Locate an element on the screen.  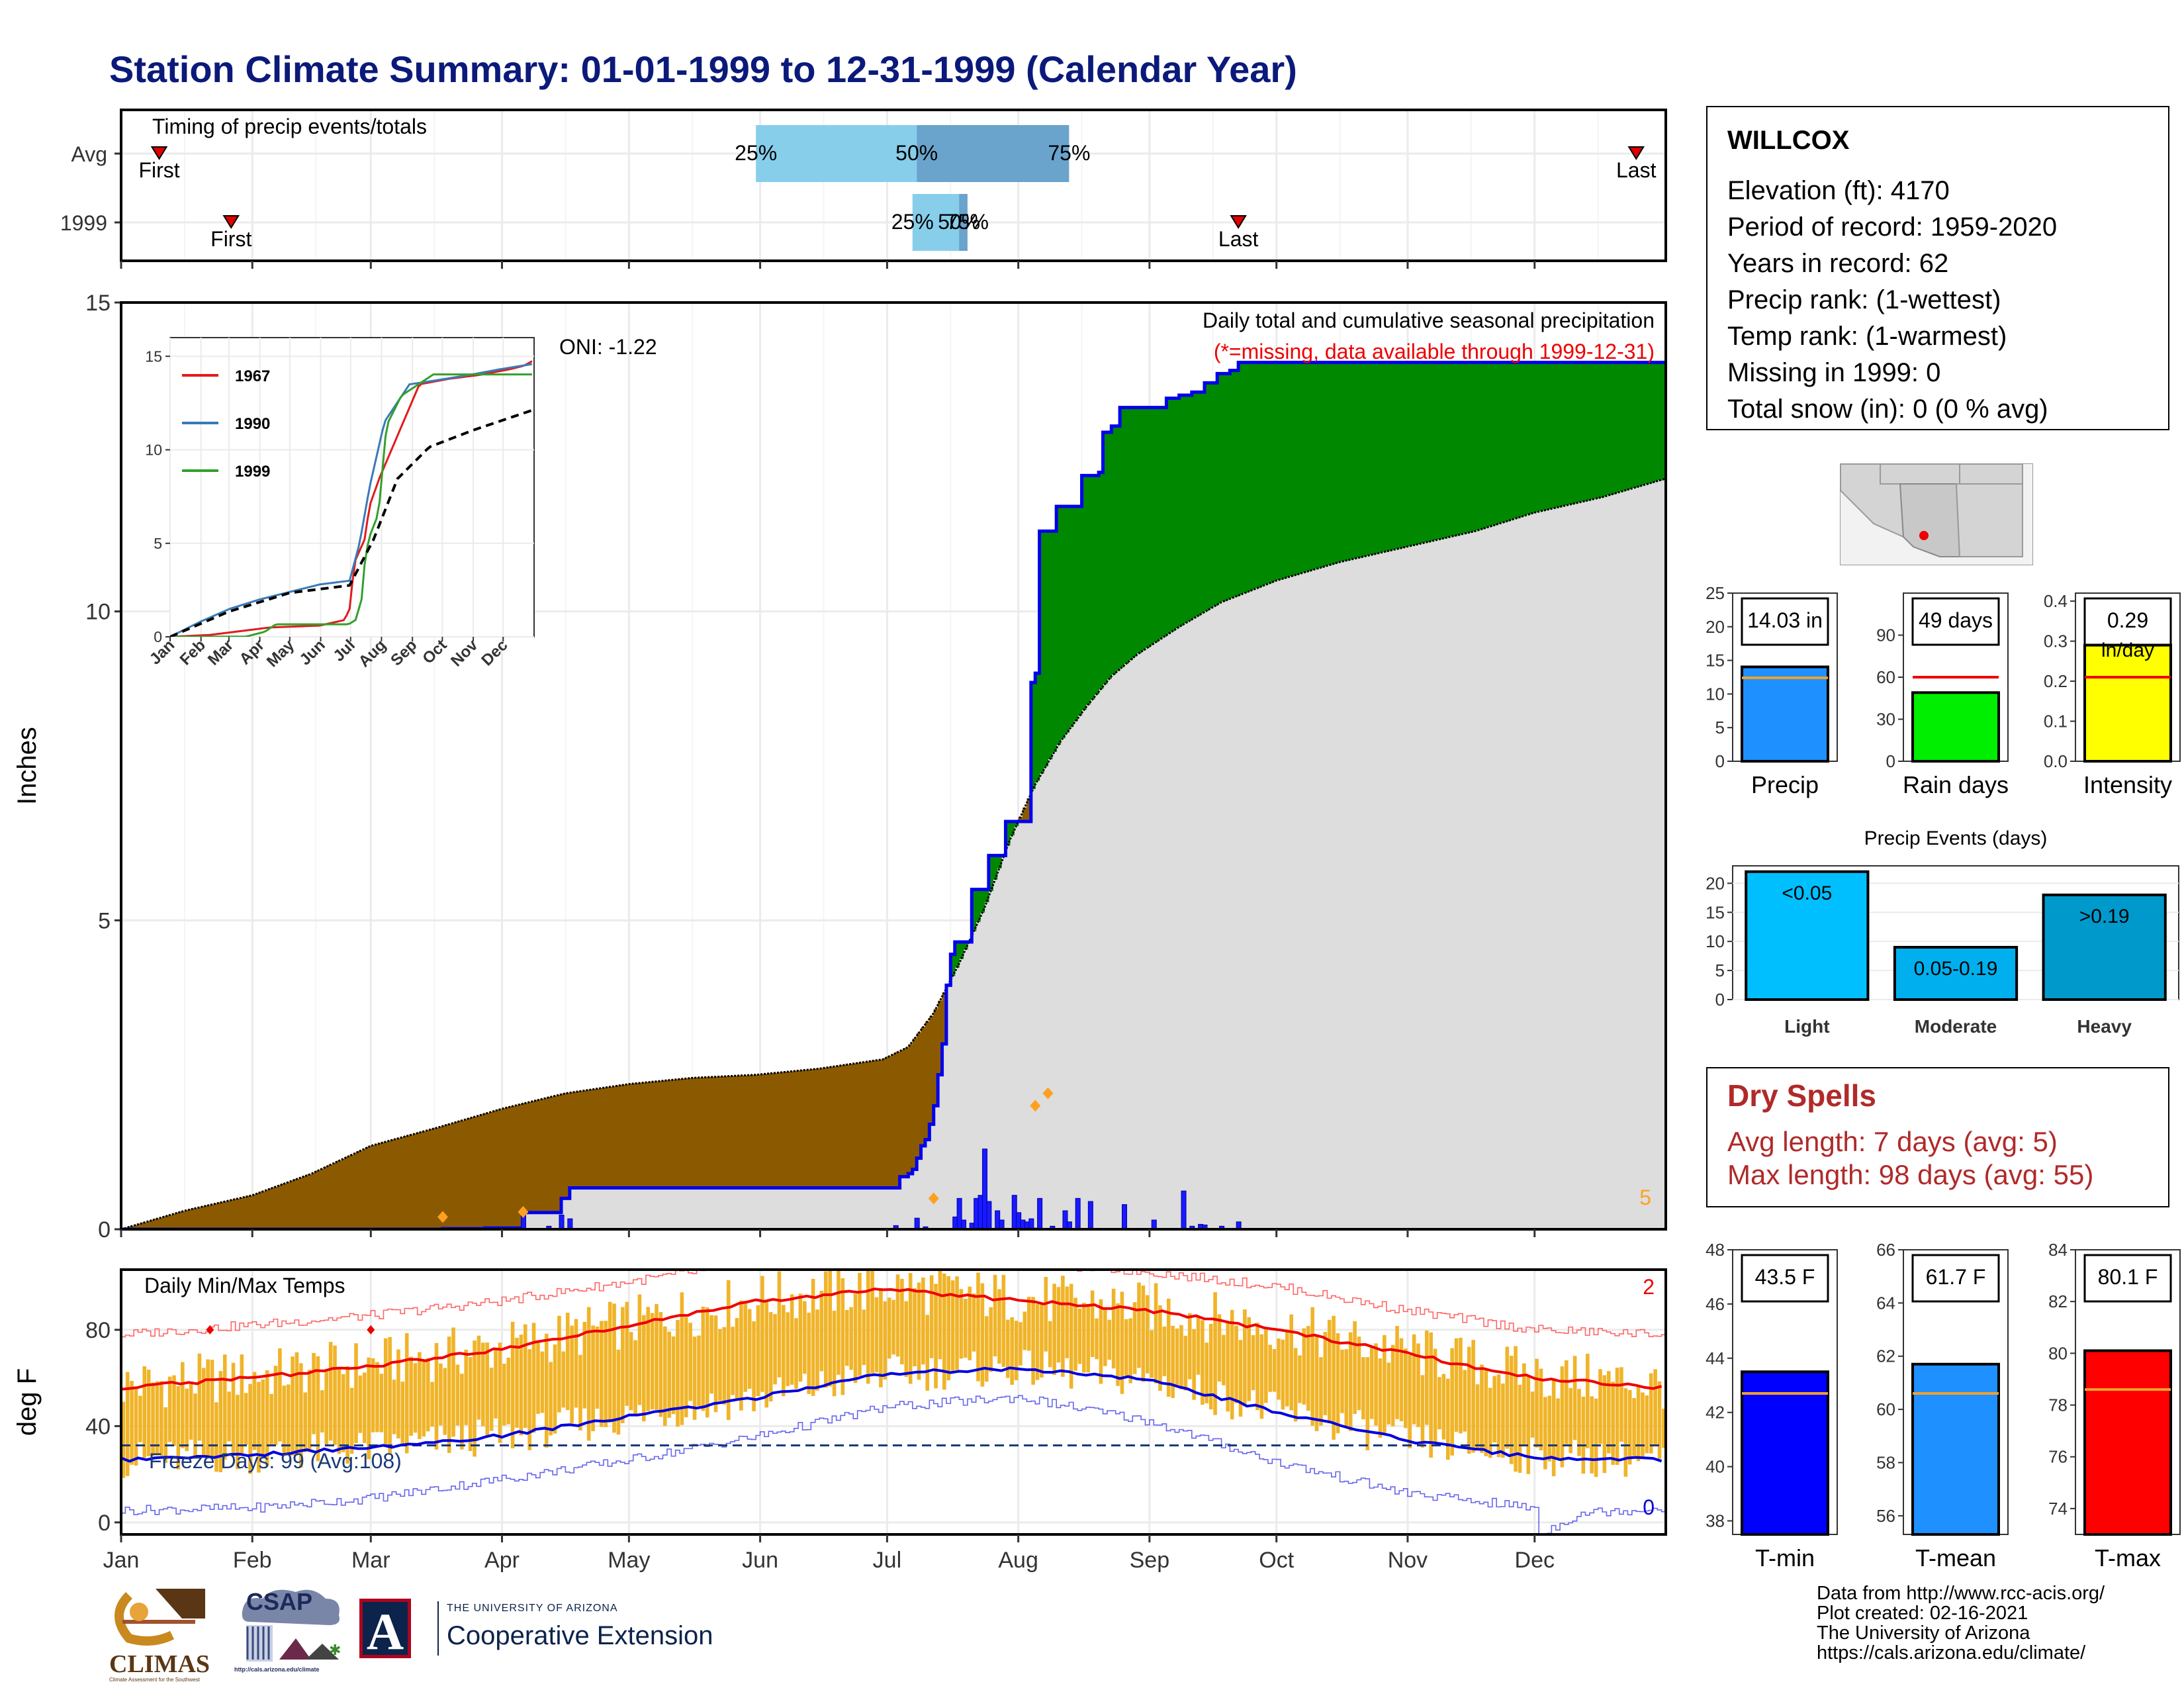
footer-url: https://cals.arizona.edu/climate/ is located at coordinates (1951, 1653).